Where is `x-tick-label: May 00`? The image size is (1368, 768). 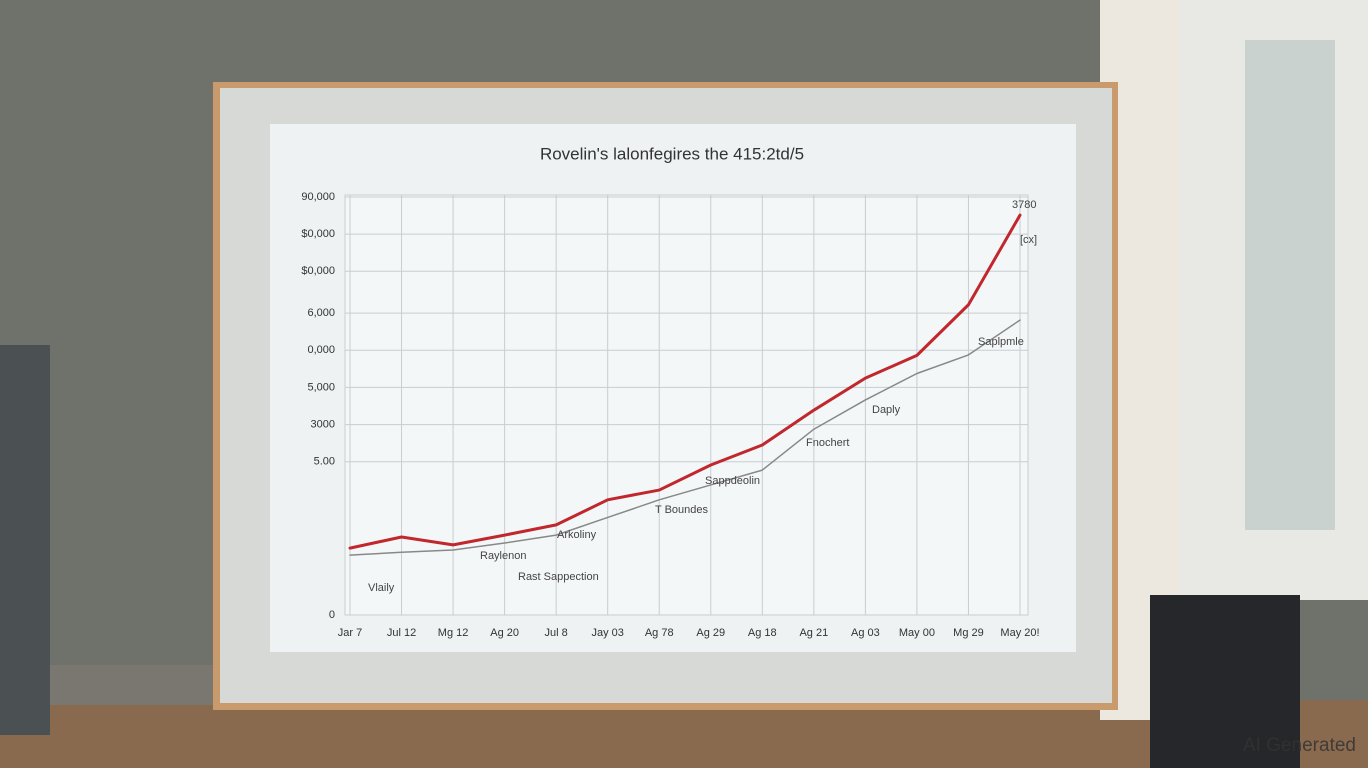
x-tick-label: May 00 is located at coordinates (917, 633).